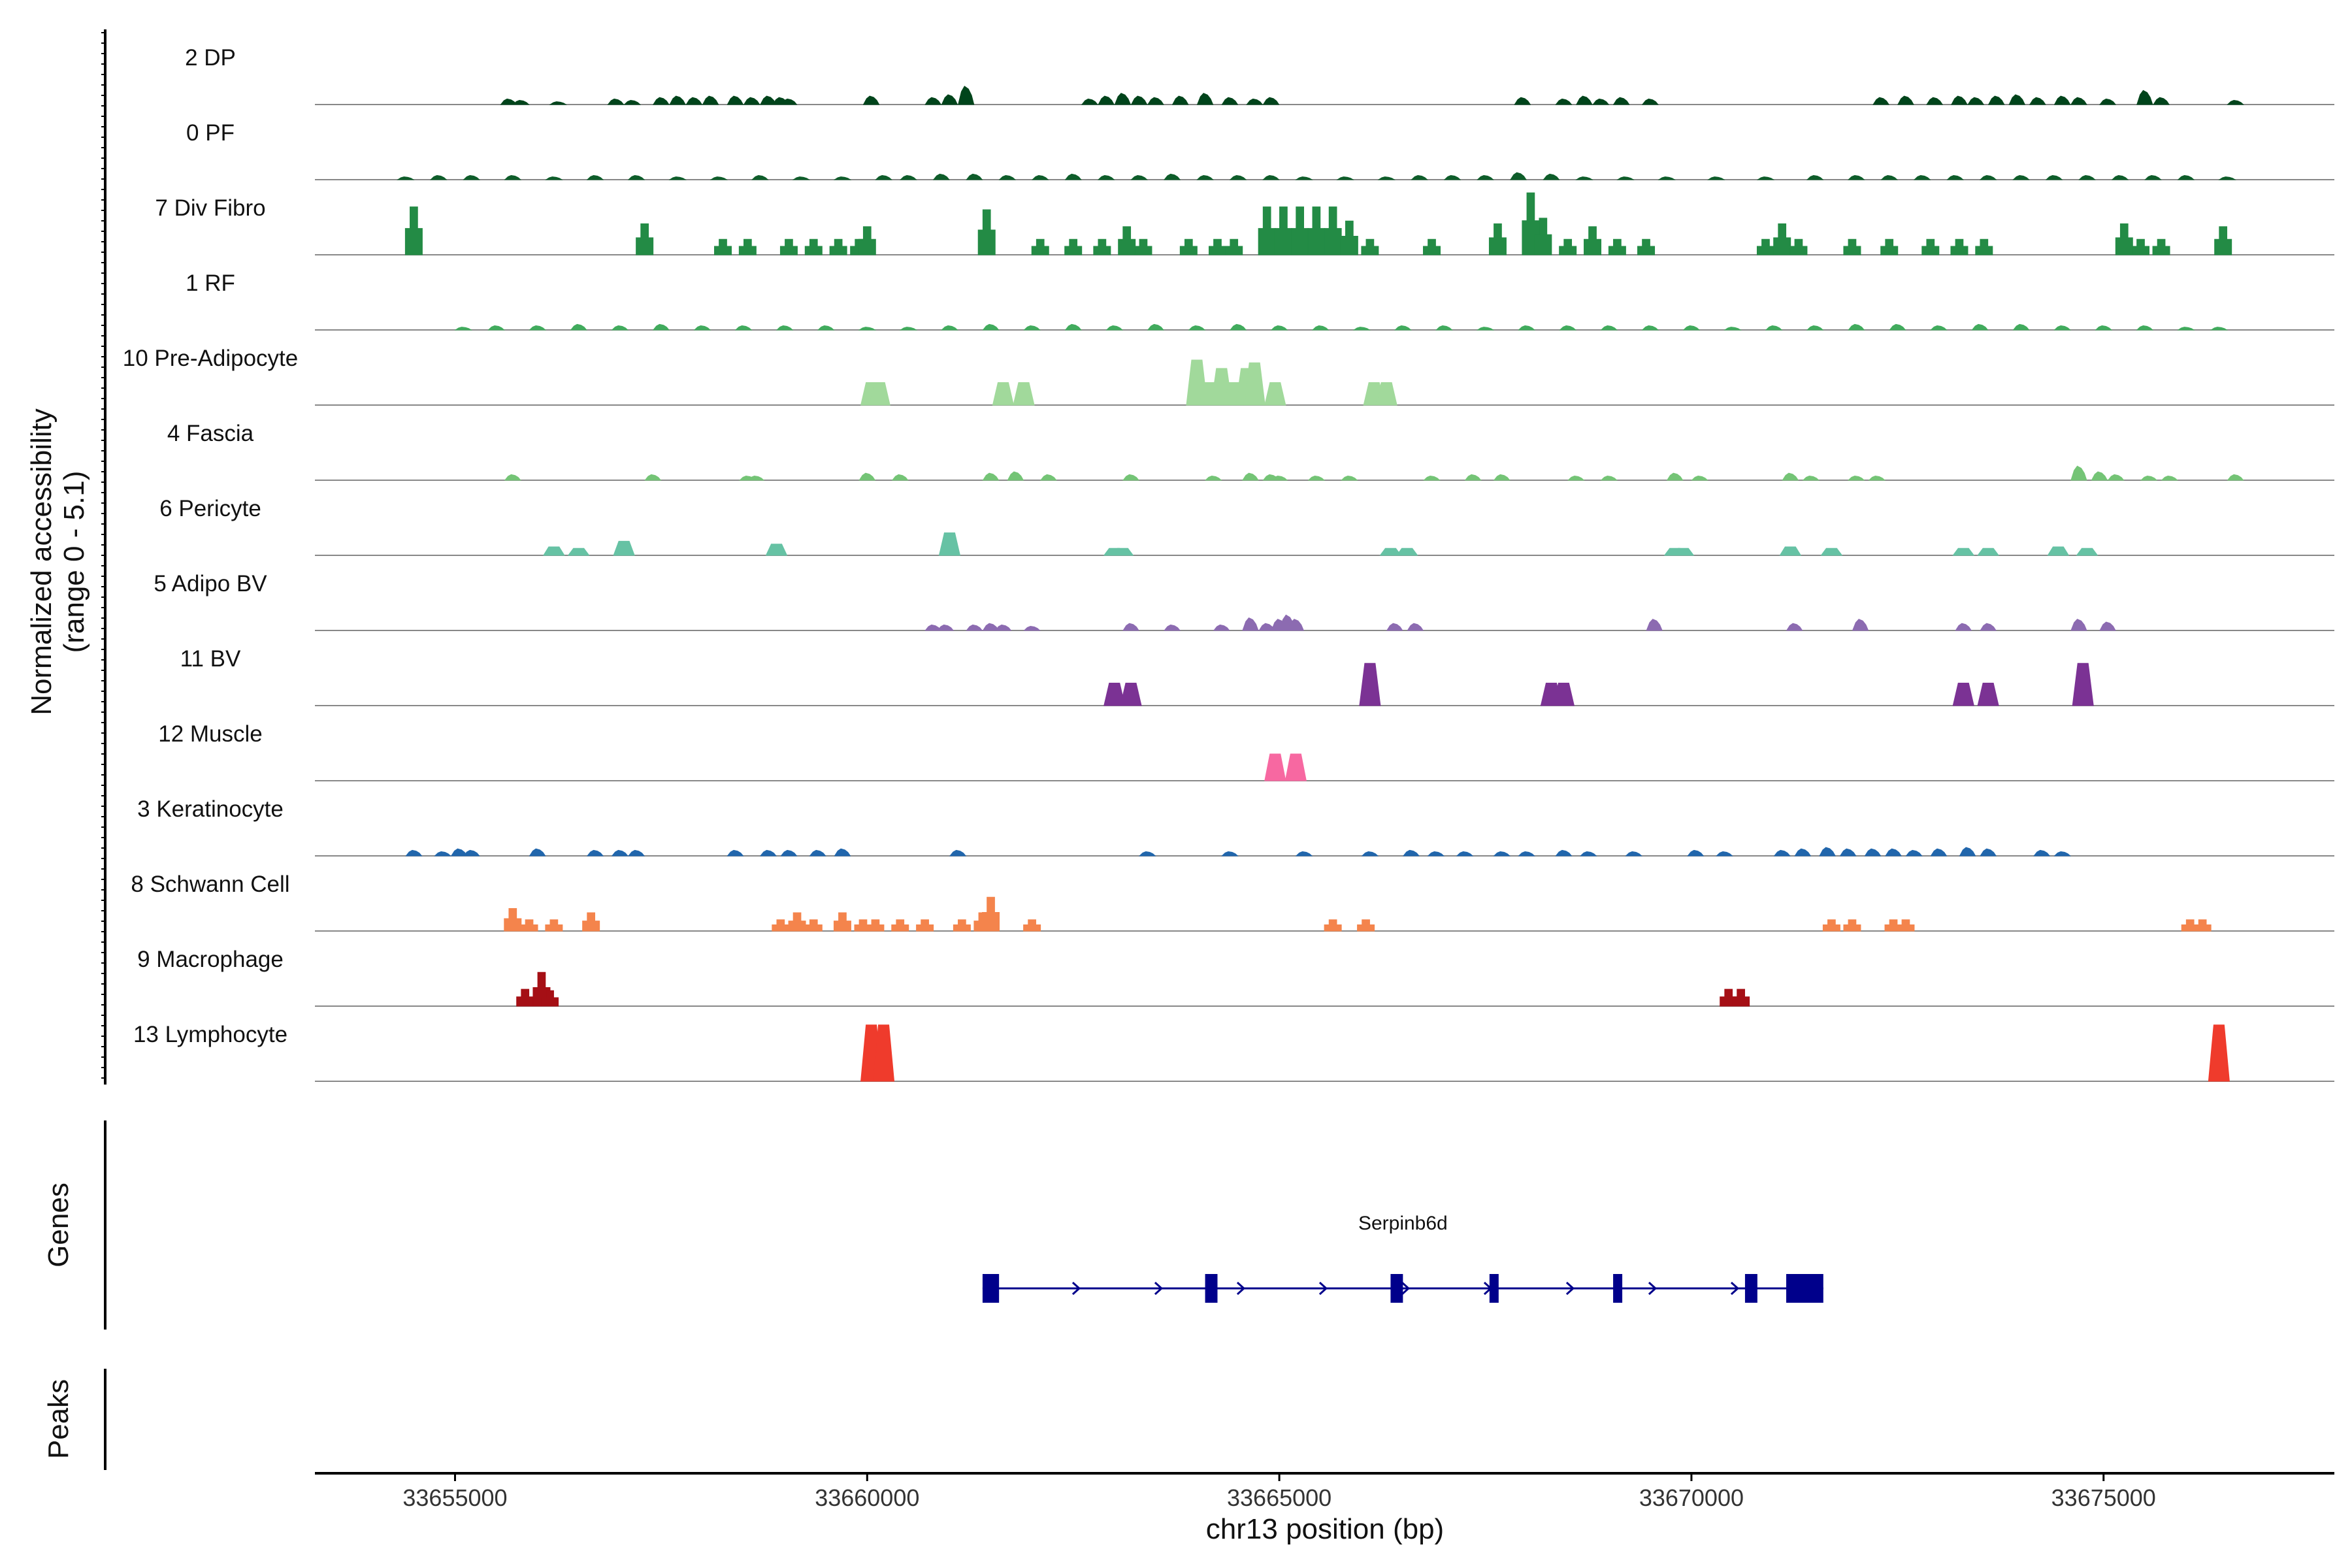  Describe the element at coordinates (210, 433) in the screenshot. I see `track-label: 4 Fascia` at that location.